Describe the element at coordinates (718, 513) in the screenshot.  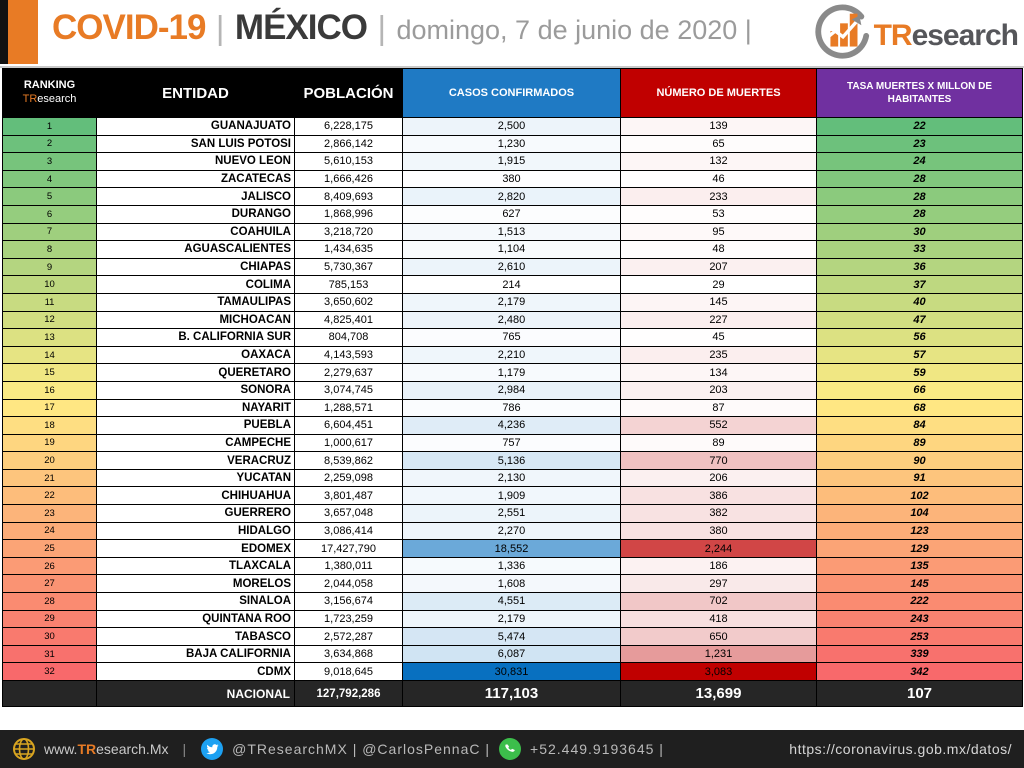
I see `muertes-cell: 382` at that location.